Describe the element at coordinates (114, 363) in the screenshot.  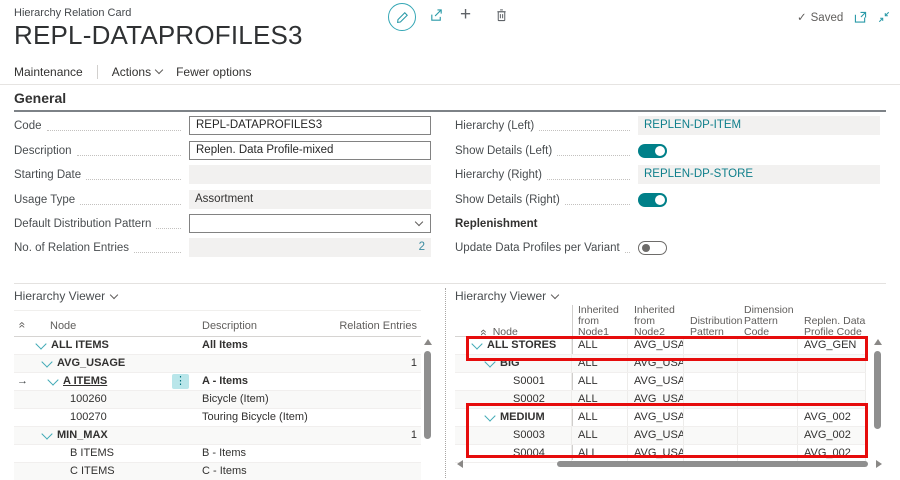
I see `tree-node-cell: AVG_USAGE` at that location.